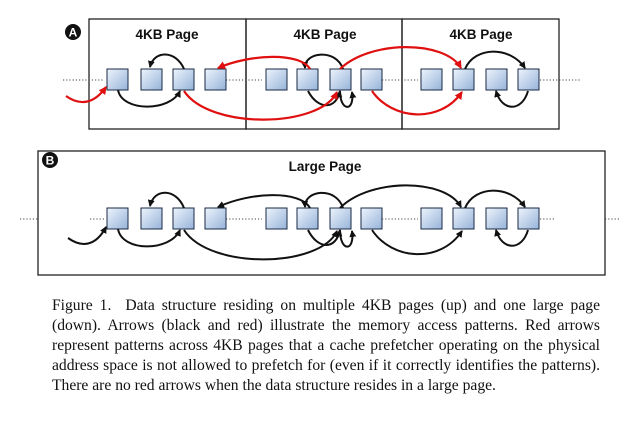 The height and width of the screenshot is (444, 625). What do you see at coordinates (167, 34) in the screenshot?
I see `page-title-1: 4KB Page` at bounding box center [167, 34].